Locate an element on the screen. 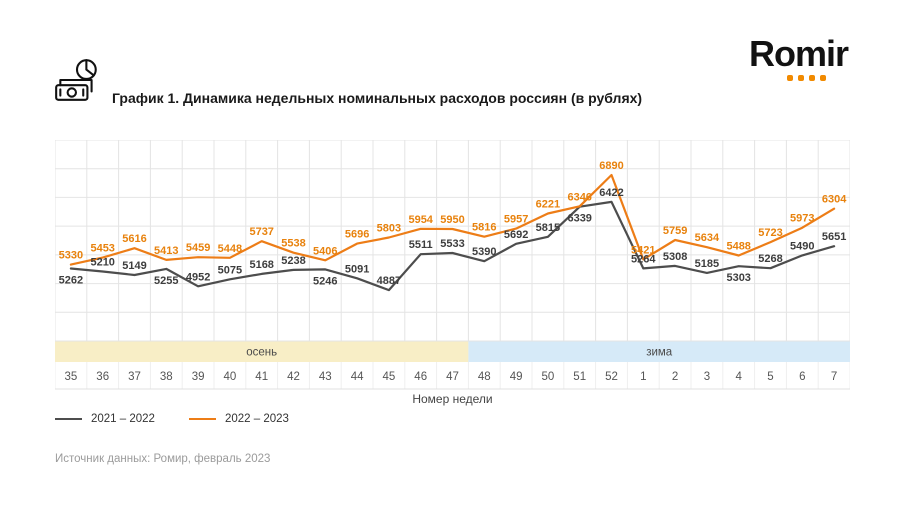 This screenshot has height=506, width=900. svg-text: 5185 is located at coordinates (707, 264).